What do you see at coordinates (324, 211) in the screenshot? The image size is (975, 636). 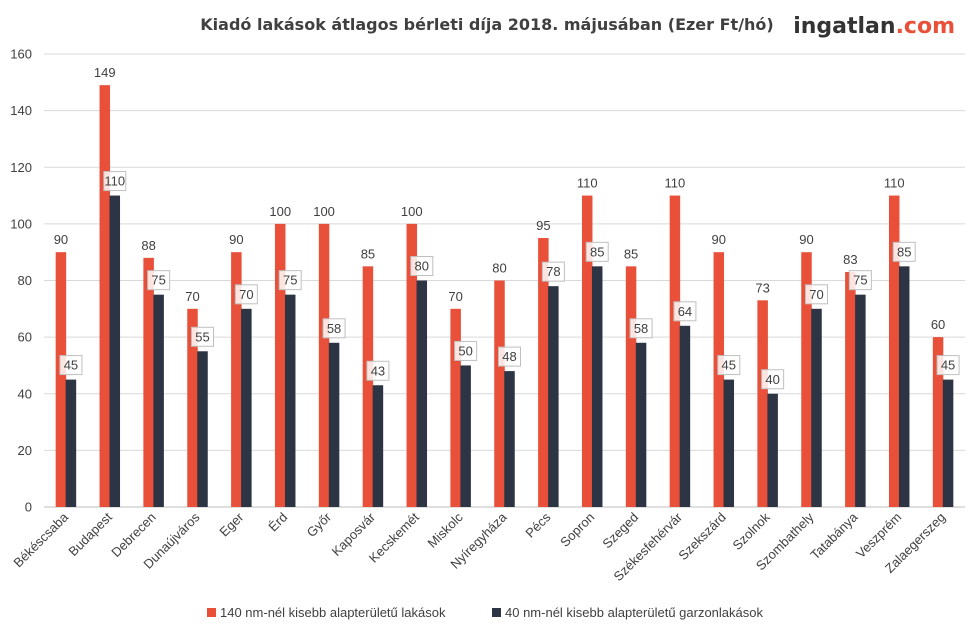 I see `data-label-series-1: 100` at bounding box center [324, 211].